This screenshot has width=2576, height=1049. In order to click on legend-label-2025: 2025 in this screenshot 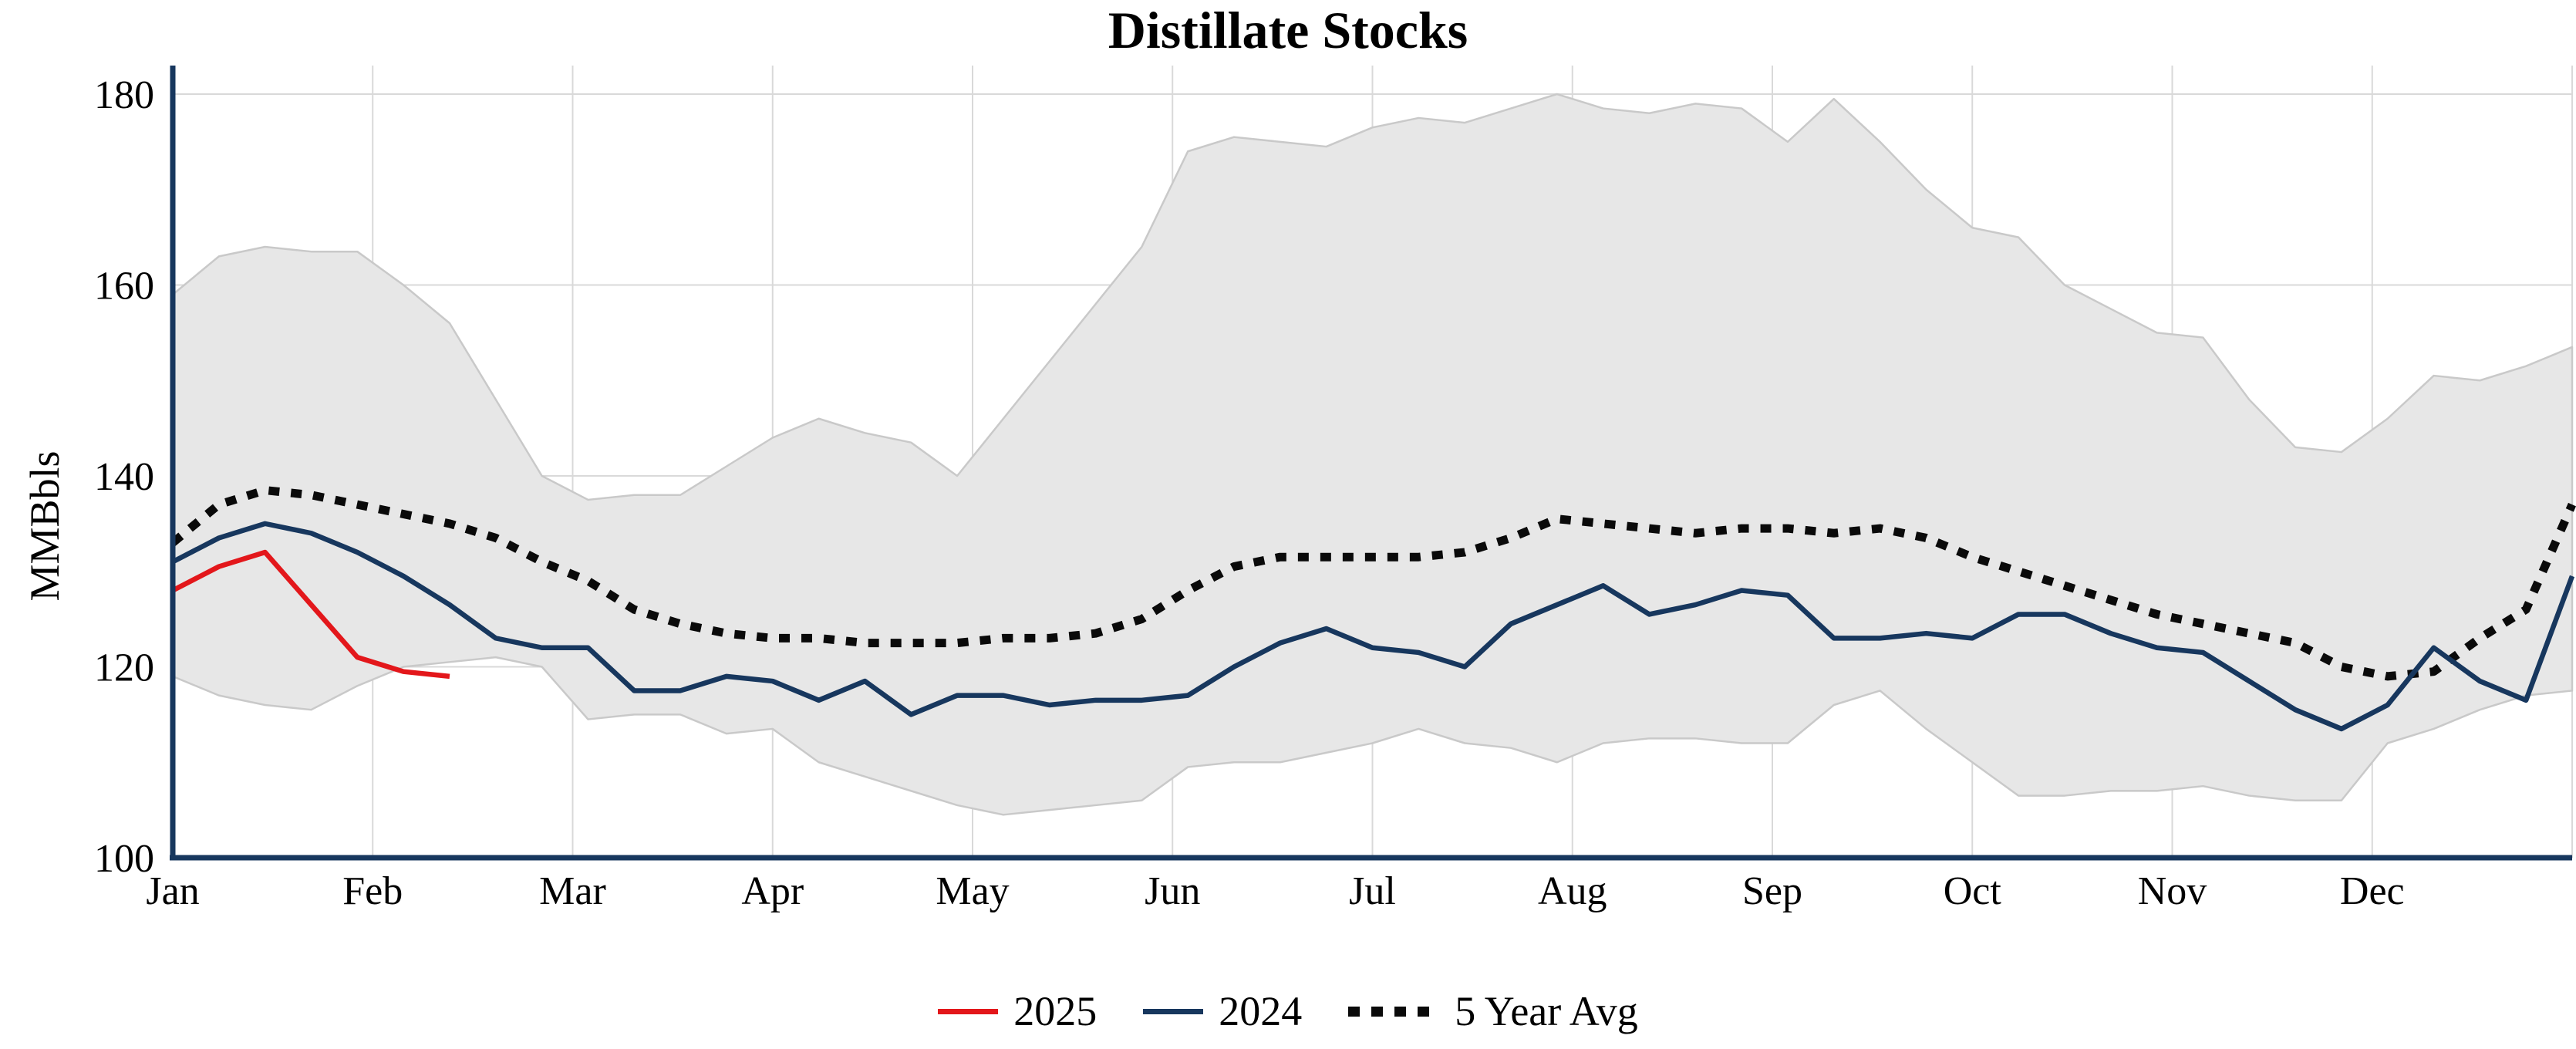, I will do `click(1055, 1011)`.